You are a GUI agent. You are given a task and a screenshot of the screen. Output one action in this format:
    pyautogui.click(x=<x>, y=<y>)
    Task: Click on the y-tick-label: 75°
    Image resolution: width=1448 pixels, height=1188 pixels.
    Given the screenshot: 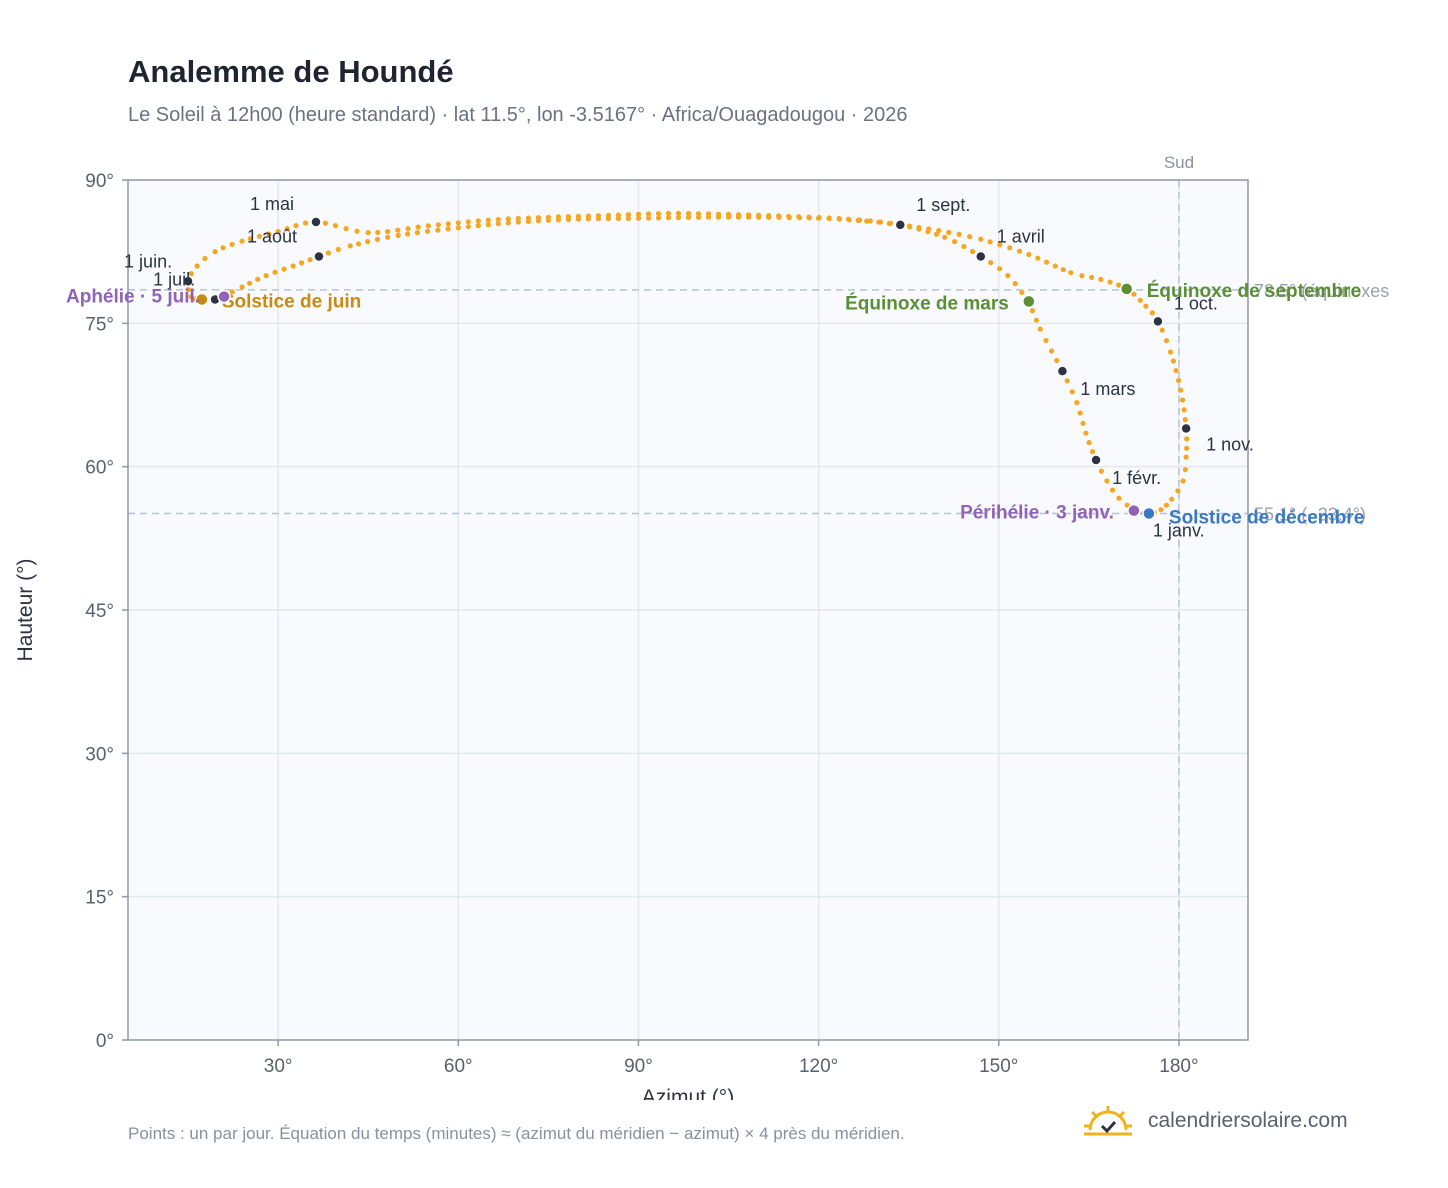 What is the action you would take?
    pyautogui.click(x=99, y=324)
    